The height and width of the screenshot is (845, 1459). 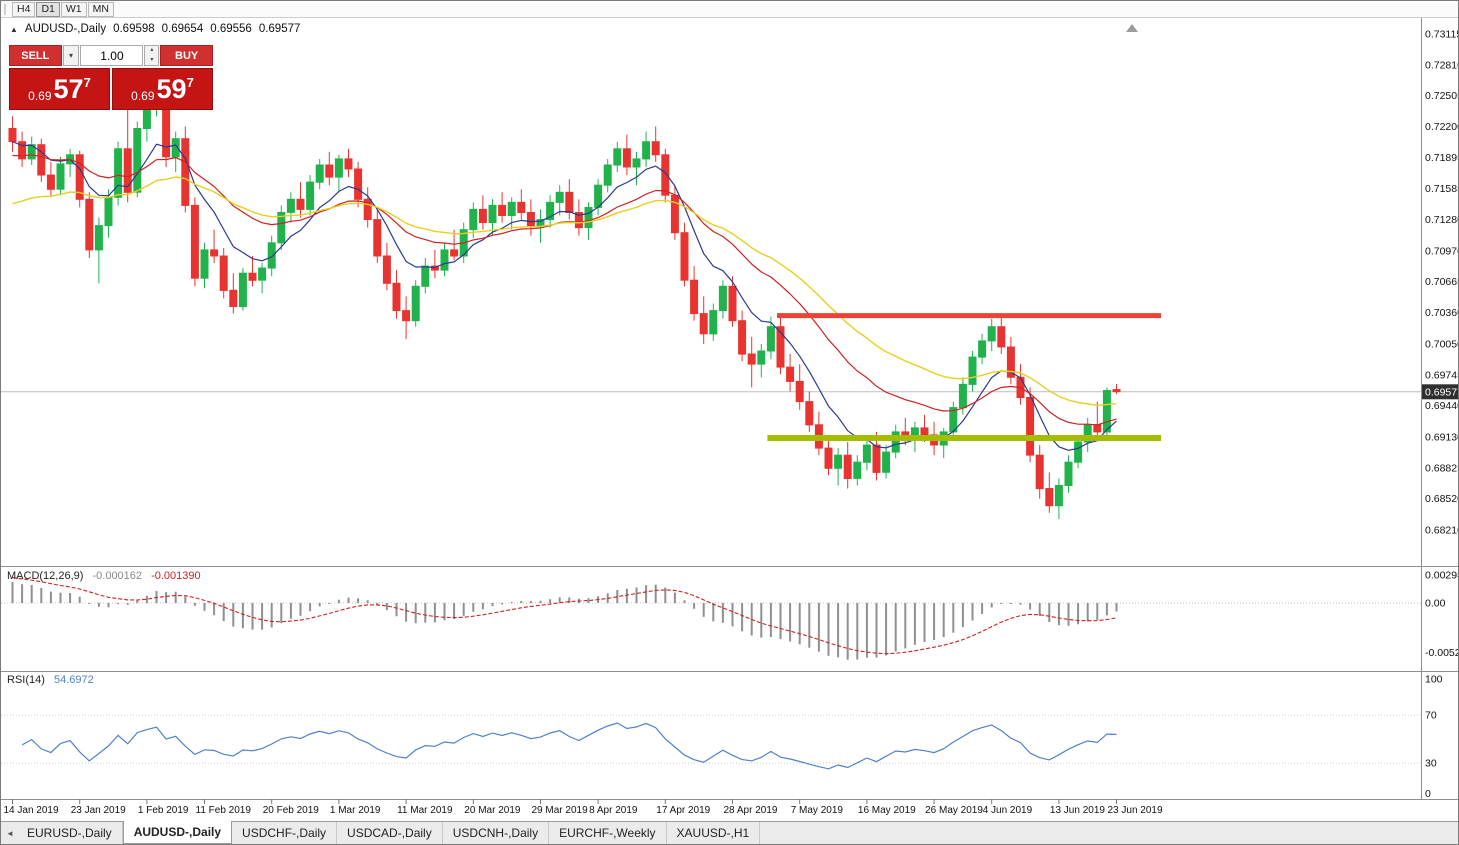 What do you see at coordinates (100, 9) in the screenshot?
I see `timeframe-mn-button: MN` at bounding box center [100, 9].